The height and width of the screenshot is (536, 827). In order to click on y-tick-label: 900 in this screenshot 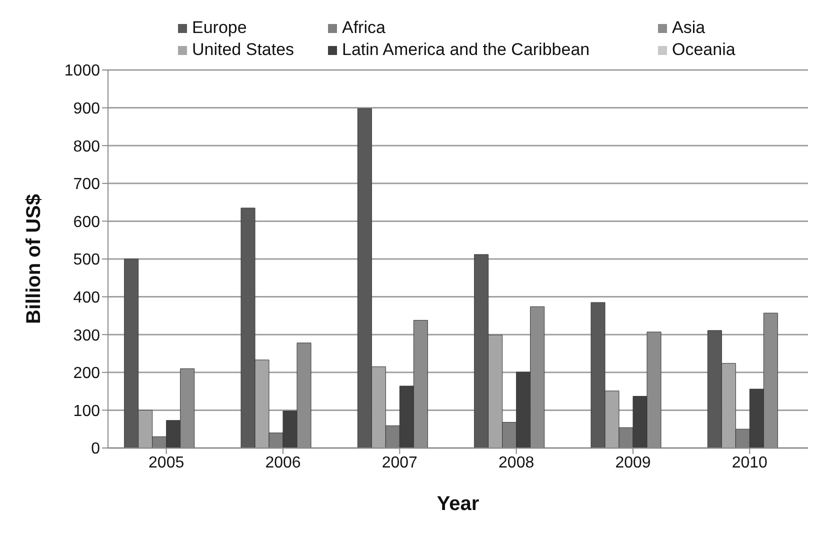, I will do `click(86, 109)`.